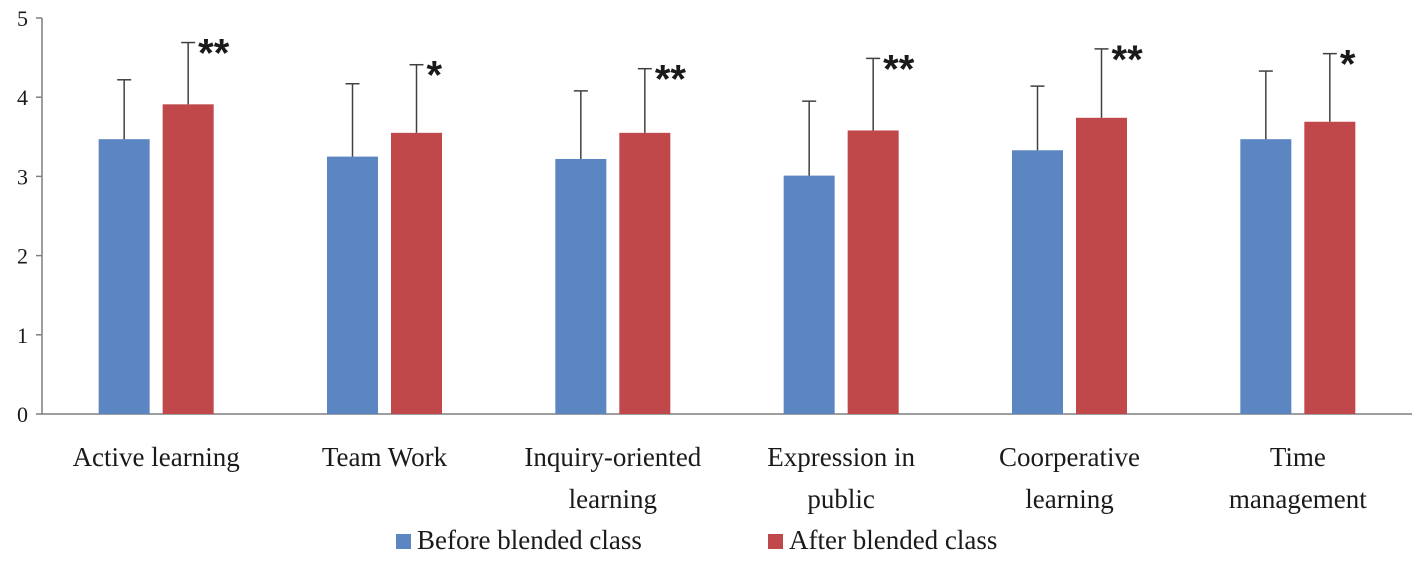 The image size is (1417, 578). I want to click on x-category-label: Active learning, so click(156, 457).